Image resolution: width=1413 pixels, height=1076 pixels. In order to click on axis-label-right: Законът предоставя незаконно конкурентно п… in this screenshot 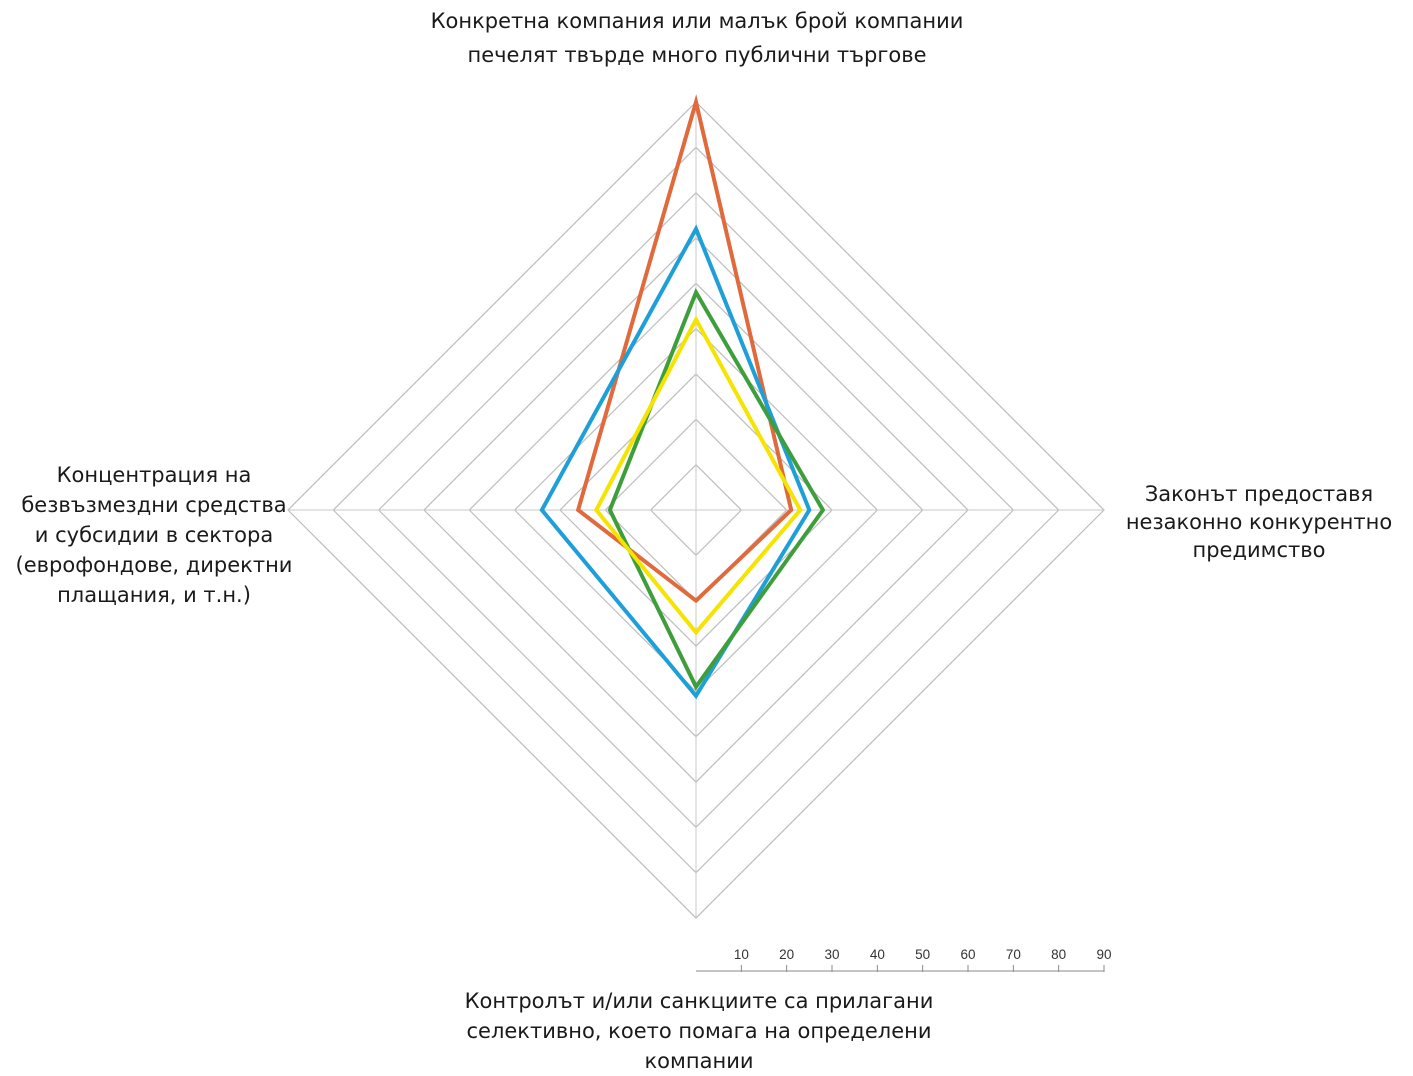, I will do `click(1259, 522)`.